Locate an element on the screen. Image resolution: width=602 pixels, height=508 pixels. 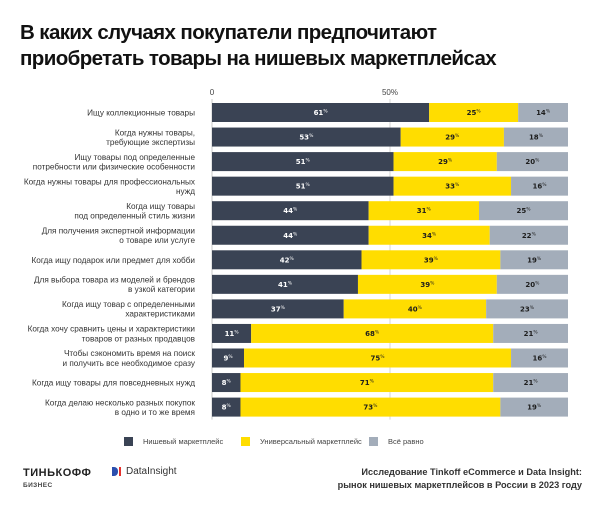
category-label: в узкой категории is located at coordinates (161, 289).